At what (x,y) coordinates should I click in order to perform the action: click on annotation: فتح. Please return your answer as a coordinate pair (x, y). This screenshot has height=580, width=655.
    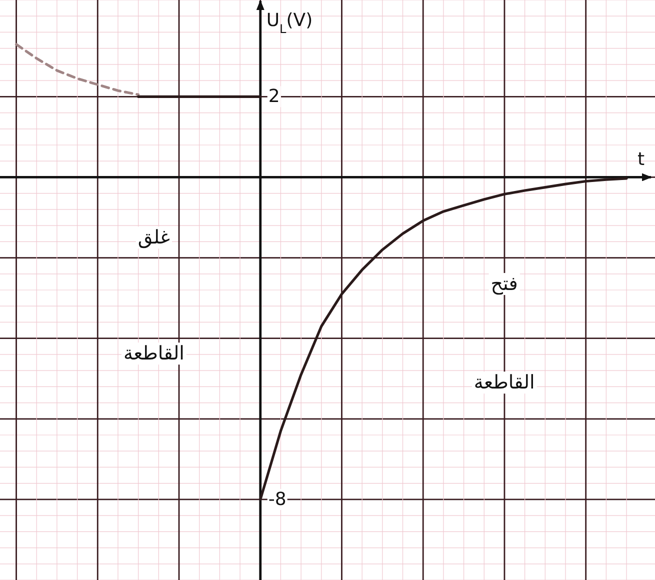
    Looking at the image, I should click on (504, 284).